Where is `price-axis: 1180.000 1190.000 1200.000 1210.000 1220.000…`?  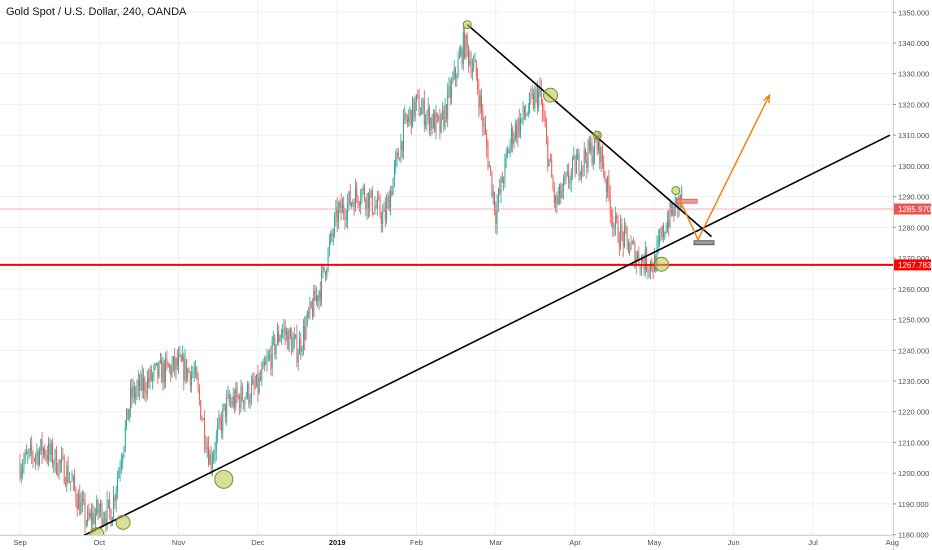
price-axis: 1180.000 1190.000 1200.000 1210.000 1220.000… is located at coordinates (912, 275).